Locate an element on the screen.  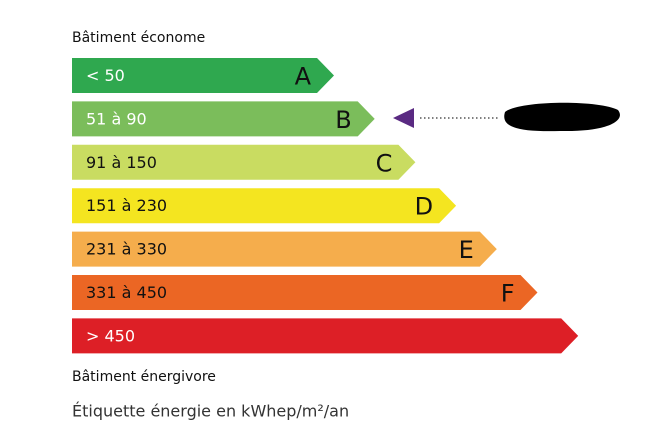
top-label: Bâtiment économe is located at coordinates (138, 38).